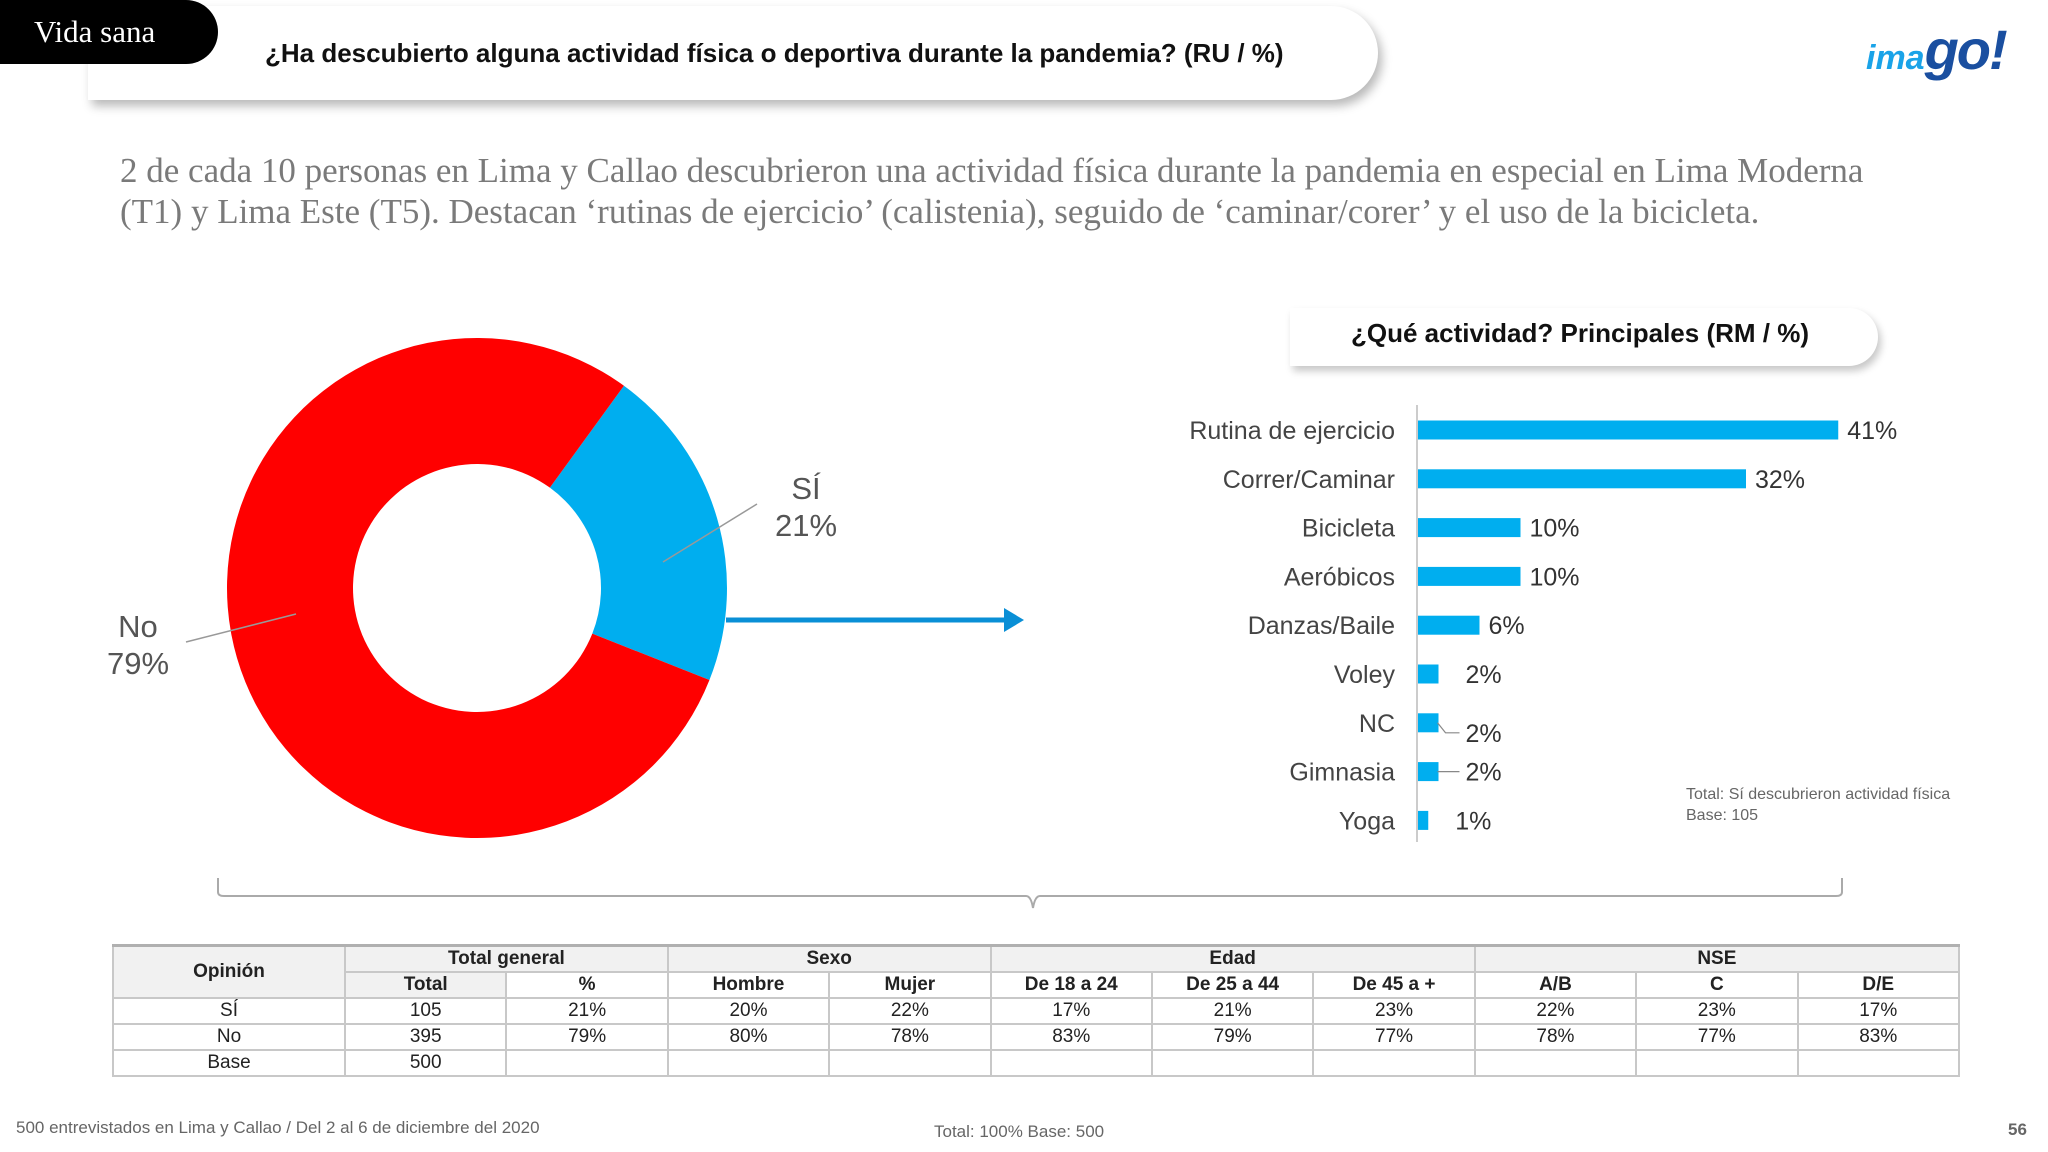  I want to click on question-banner, so click(733, 53).